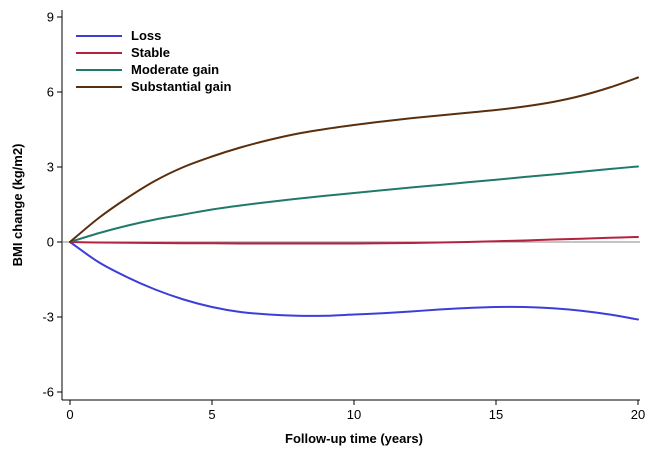 Image resolution: width=645 pixels, height=449 pixels. What do you see at coordinates (50, 242) in the screenshot?
I see `y-tick-label: 0` at bounding box center [50, 242].